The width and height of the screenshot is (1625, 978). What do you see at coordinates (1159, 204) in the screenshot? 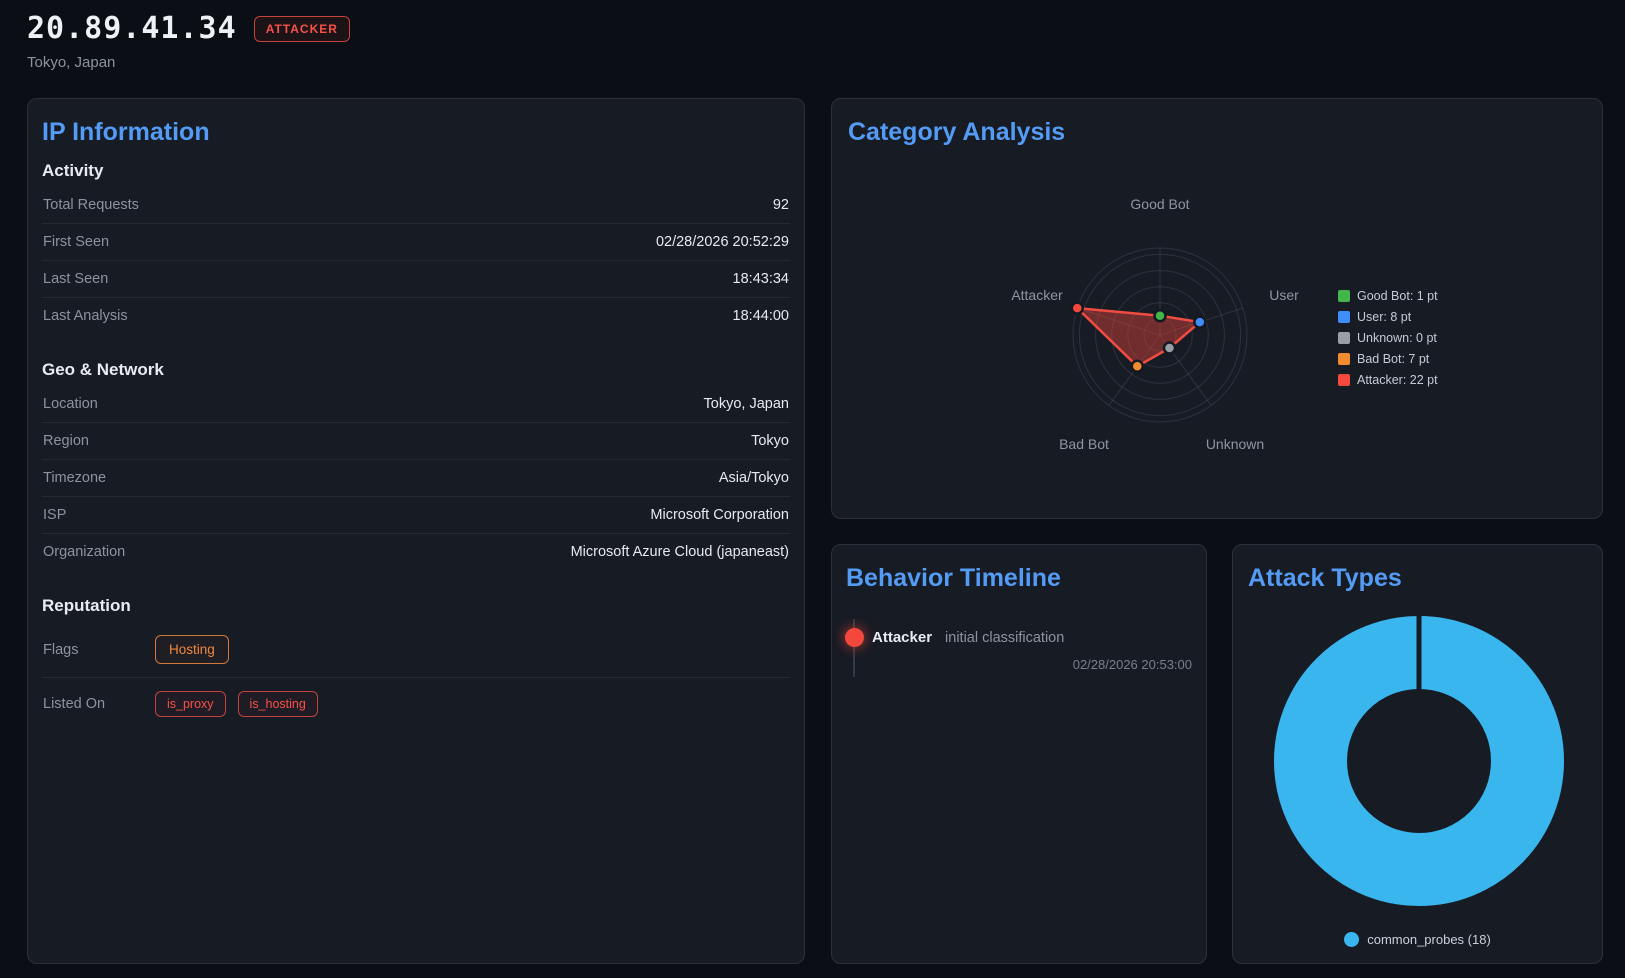
I see `radar-axis-label-good-bot: Good Bot` at bounding box center [1159, 204].